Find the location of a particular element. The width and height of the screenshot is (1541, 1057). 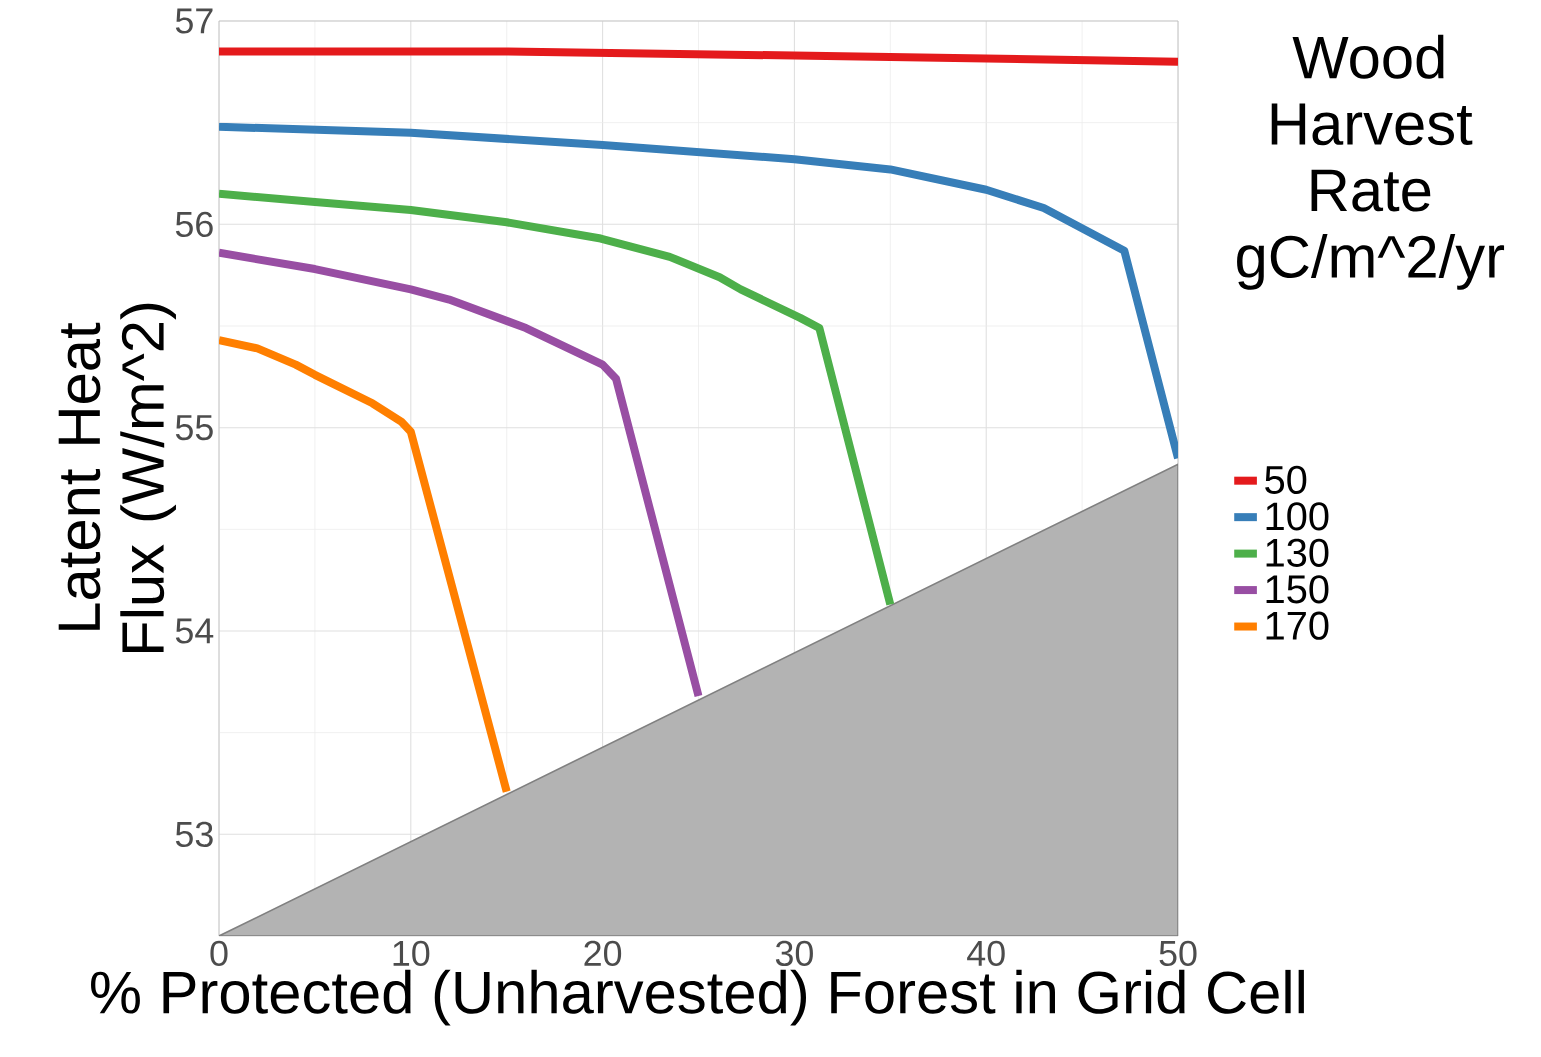

x-axis-title: % Protected (Unharvested) Forest in Grid Cell is located at coordinates (697, 997).